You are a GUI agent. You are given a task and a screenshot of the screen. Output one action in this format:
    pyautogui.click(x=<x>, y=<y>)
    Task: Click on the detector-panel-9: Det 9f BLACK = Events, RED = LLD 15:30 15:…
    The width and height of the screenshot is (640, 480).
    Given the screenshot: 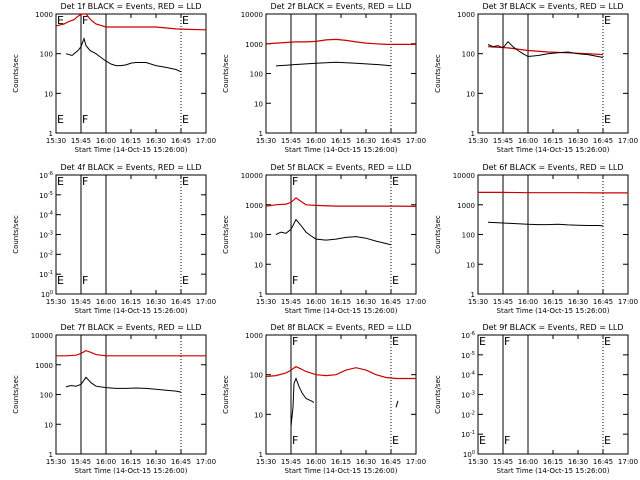 What is the action you would take?
    pyautogui.click(x=536, y=399)
    